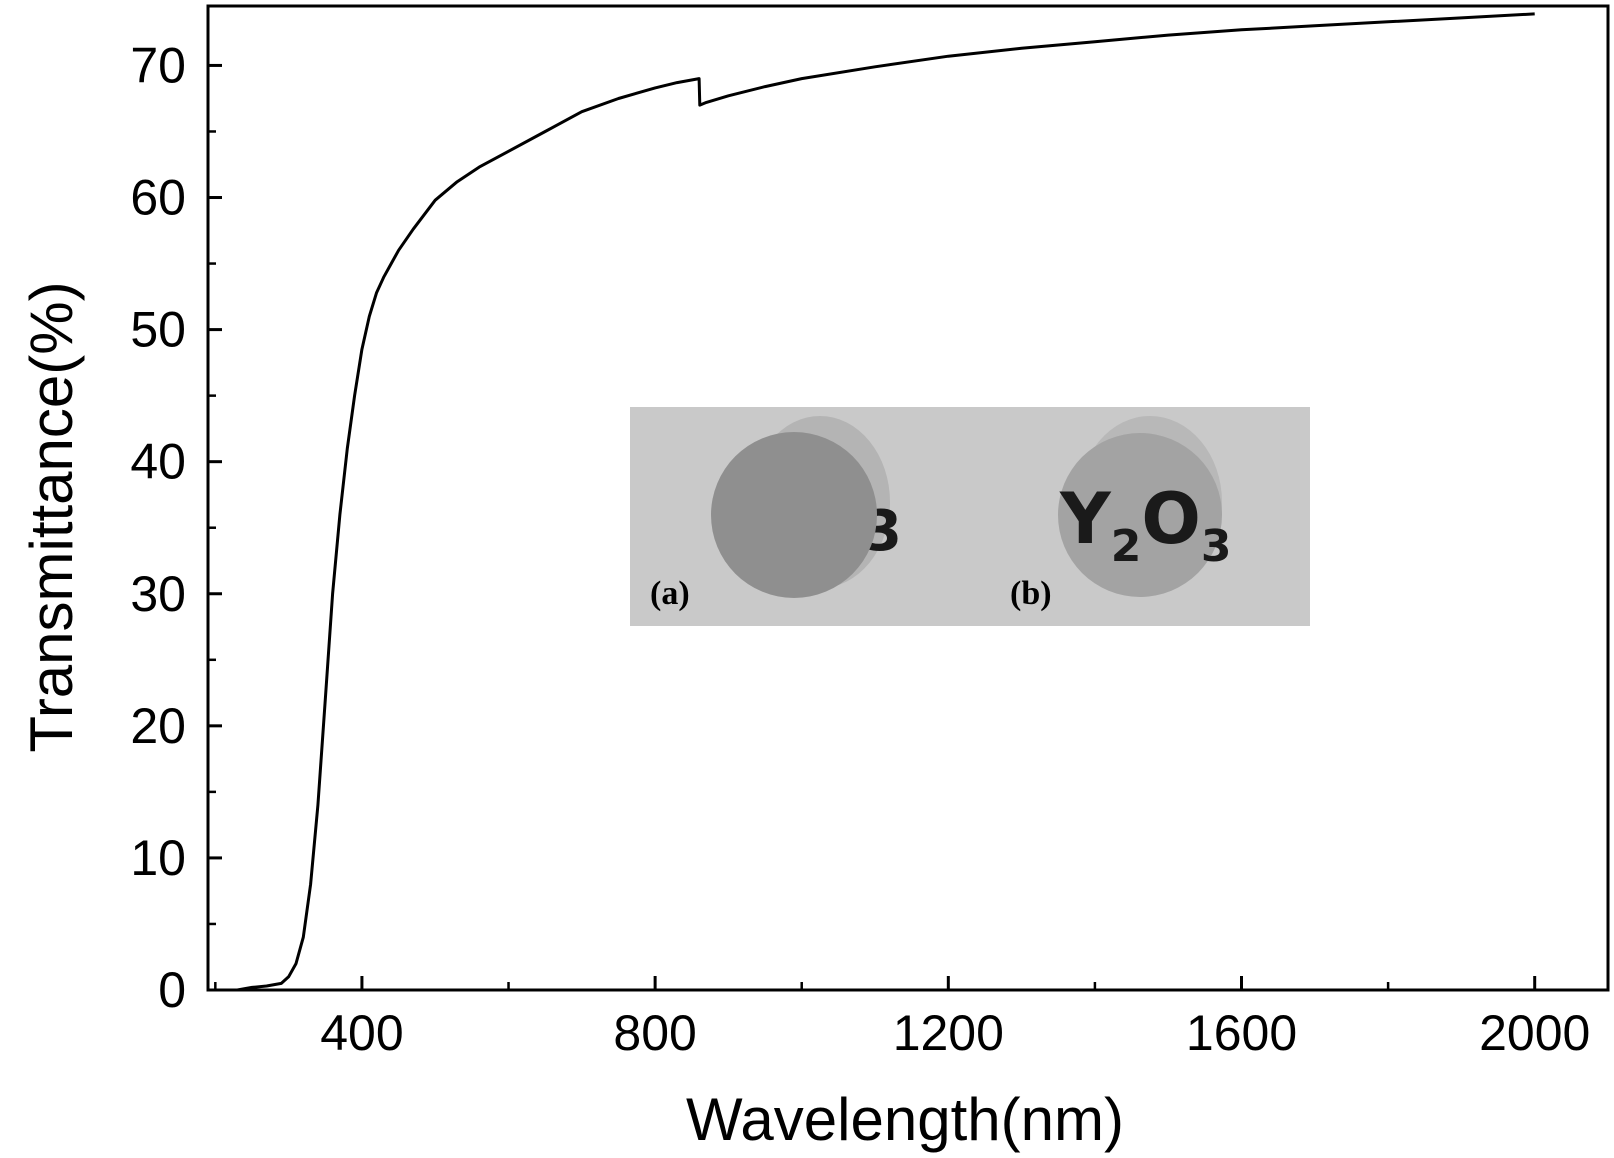 Image resolution: width=1614 pixels, height=1158 pixels. I want to click on y-tick-label: 60, so click(158, 198).